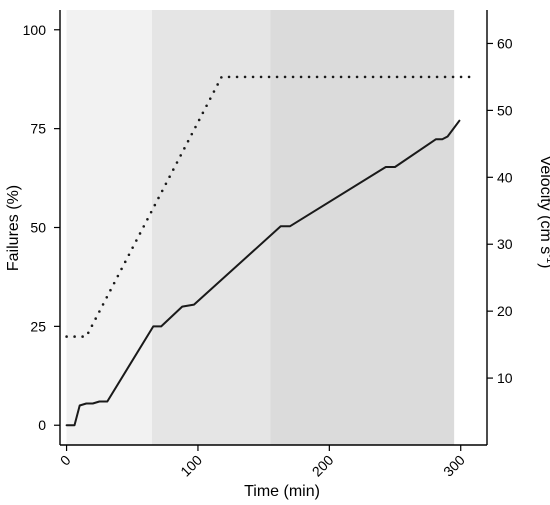 The height and width of the screenshot is (505, 550). I want to click on y-right-tick-label-50: 50, so click(505, 110).